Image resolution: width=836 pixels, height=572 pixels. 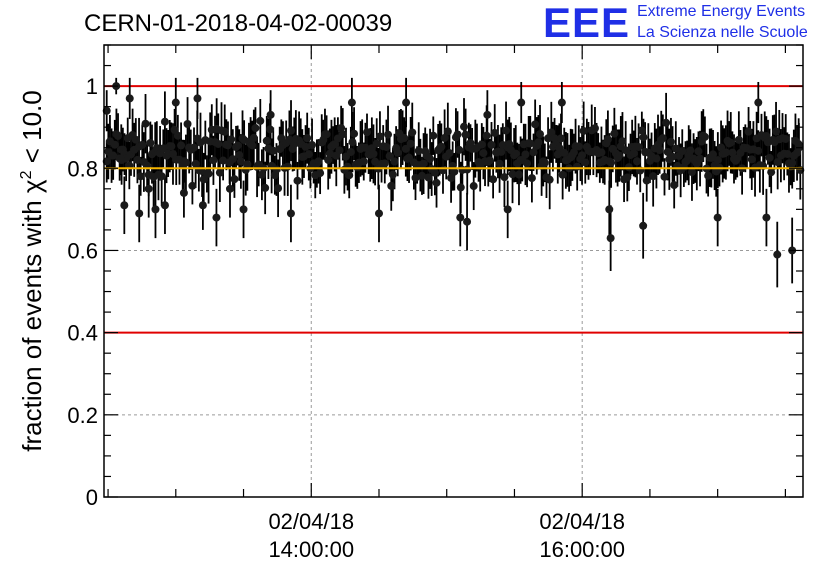 What do you see at coordinates (92, 497) in the screenshot?
I see `y-tick-label: 0` at bounding box center [92, 497].